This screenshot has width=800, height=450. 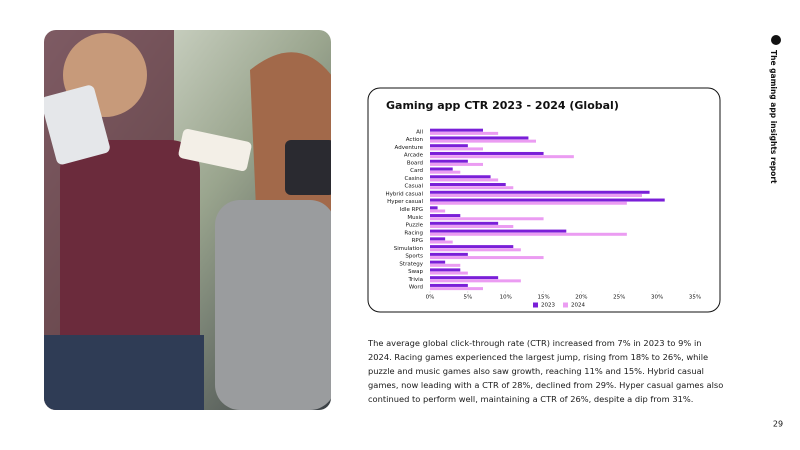 I want to click on y-tick-label: Swap, so click(x=415, y=272).